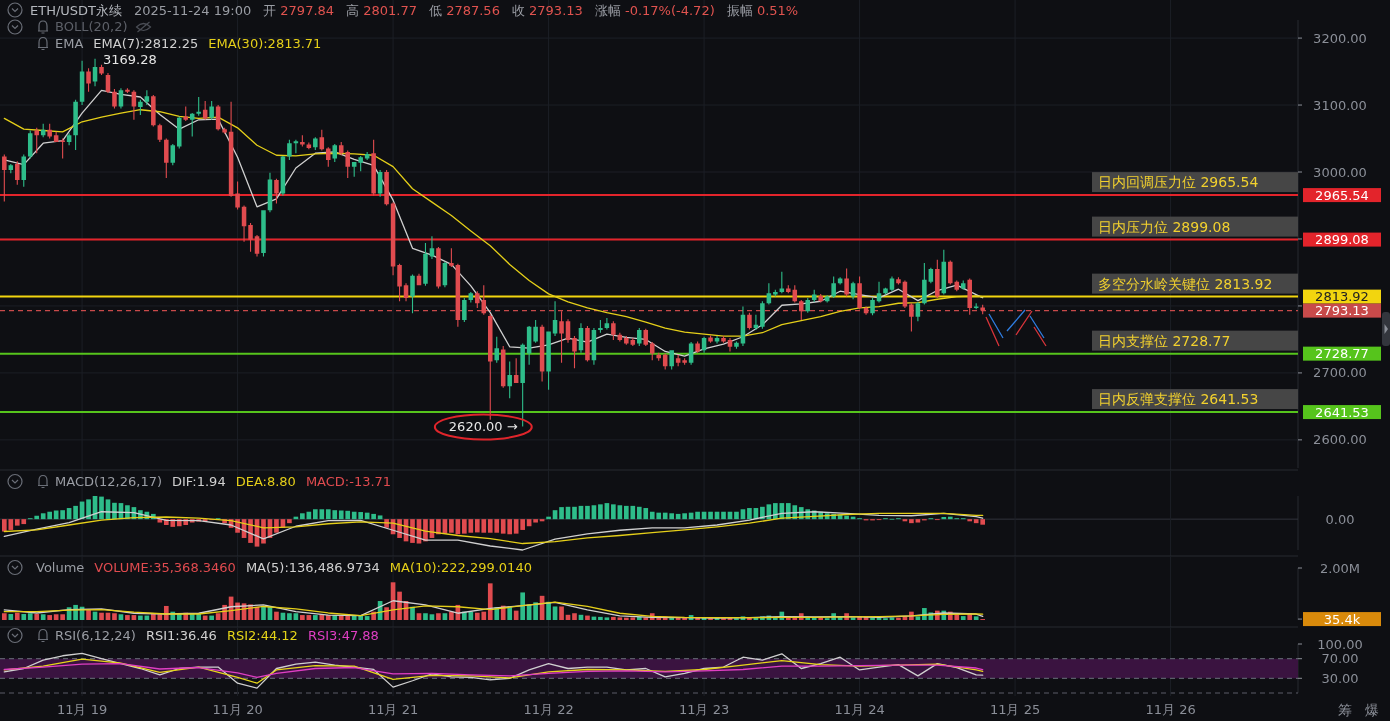 The height and width of the screenshot is (721, 1390). I want to click on y-tick-label: 3200.00, so click(1340, 38).